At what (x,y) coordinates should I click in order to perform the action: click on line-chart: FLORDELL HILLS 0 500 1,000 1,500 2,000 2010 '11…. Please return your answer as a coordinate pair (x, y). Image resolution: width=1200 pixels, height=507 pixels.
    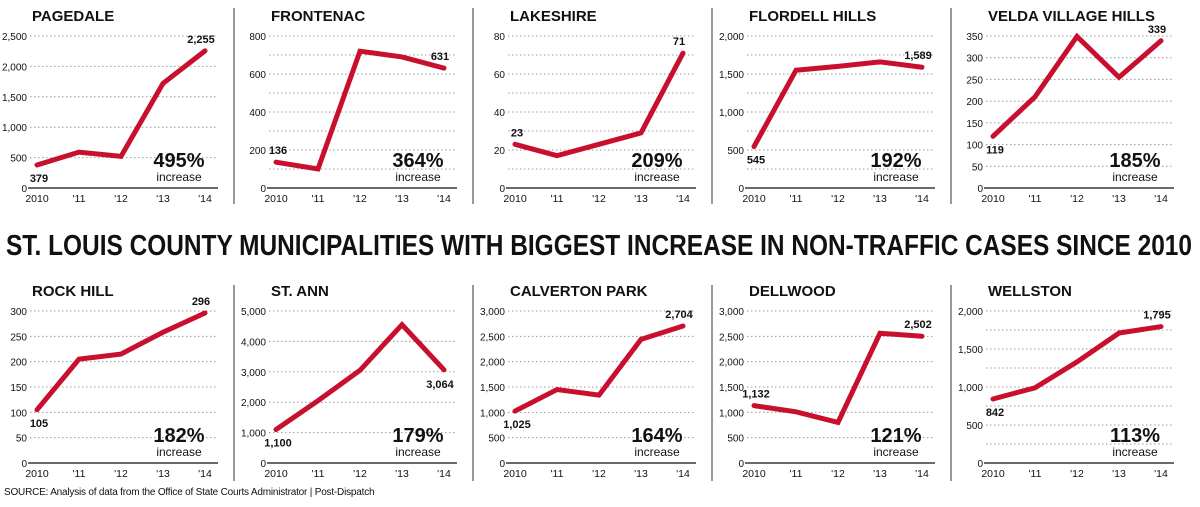
    Looking at the image, I should click on (827, 106).